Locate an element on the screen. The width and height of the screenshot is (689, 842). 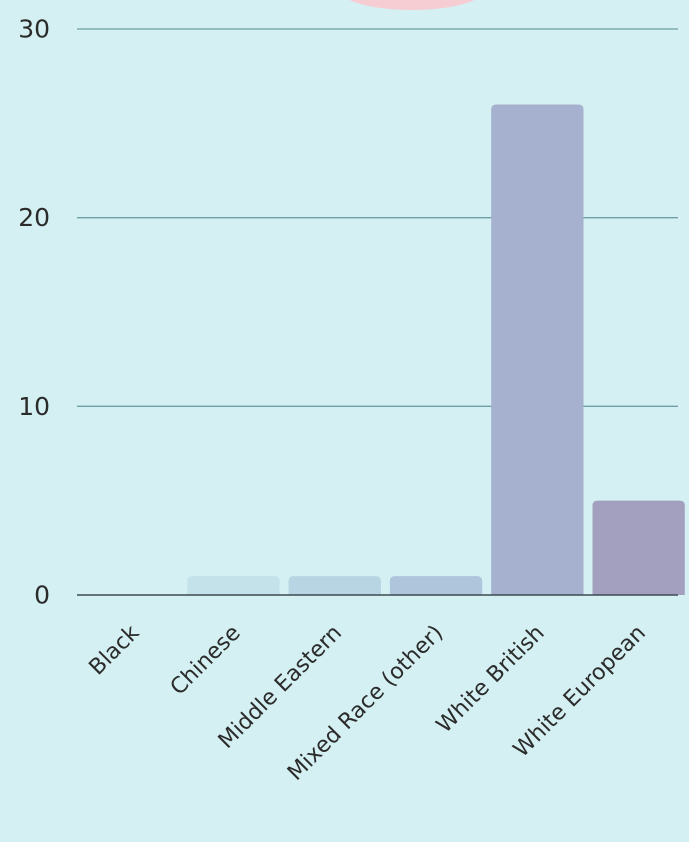
bar-mixed-race-other is located at coordinates (436, 585).